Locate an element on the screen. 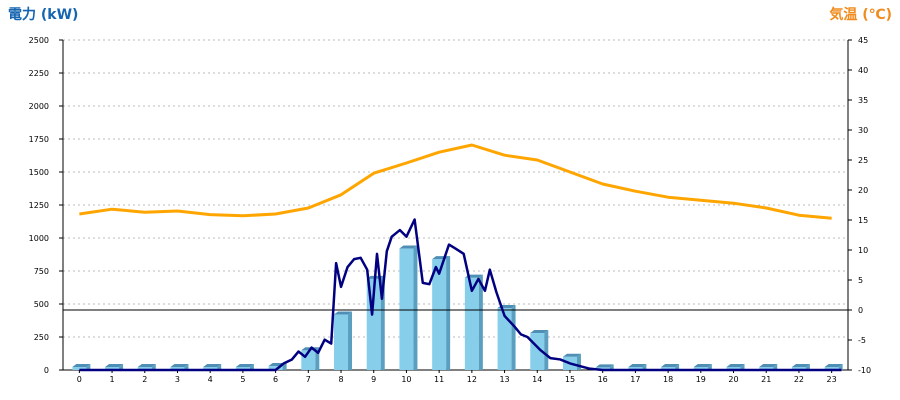 Image resolution: width=900 pixels, height=400 pixels. x-tick-label: 12 is located at coordinates (472, 379).